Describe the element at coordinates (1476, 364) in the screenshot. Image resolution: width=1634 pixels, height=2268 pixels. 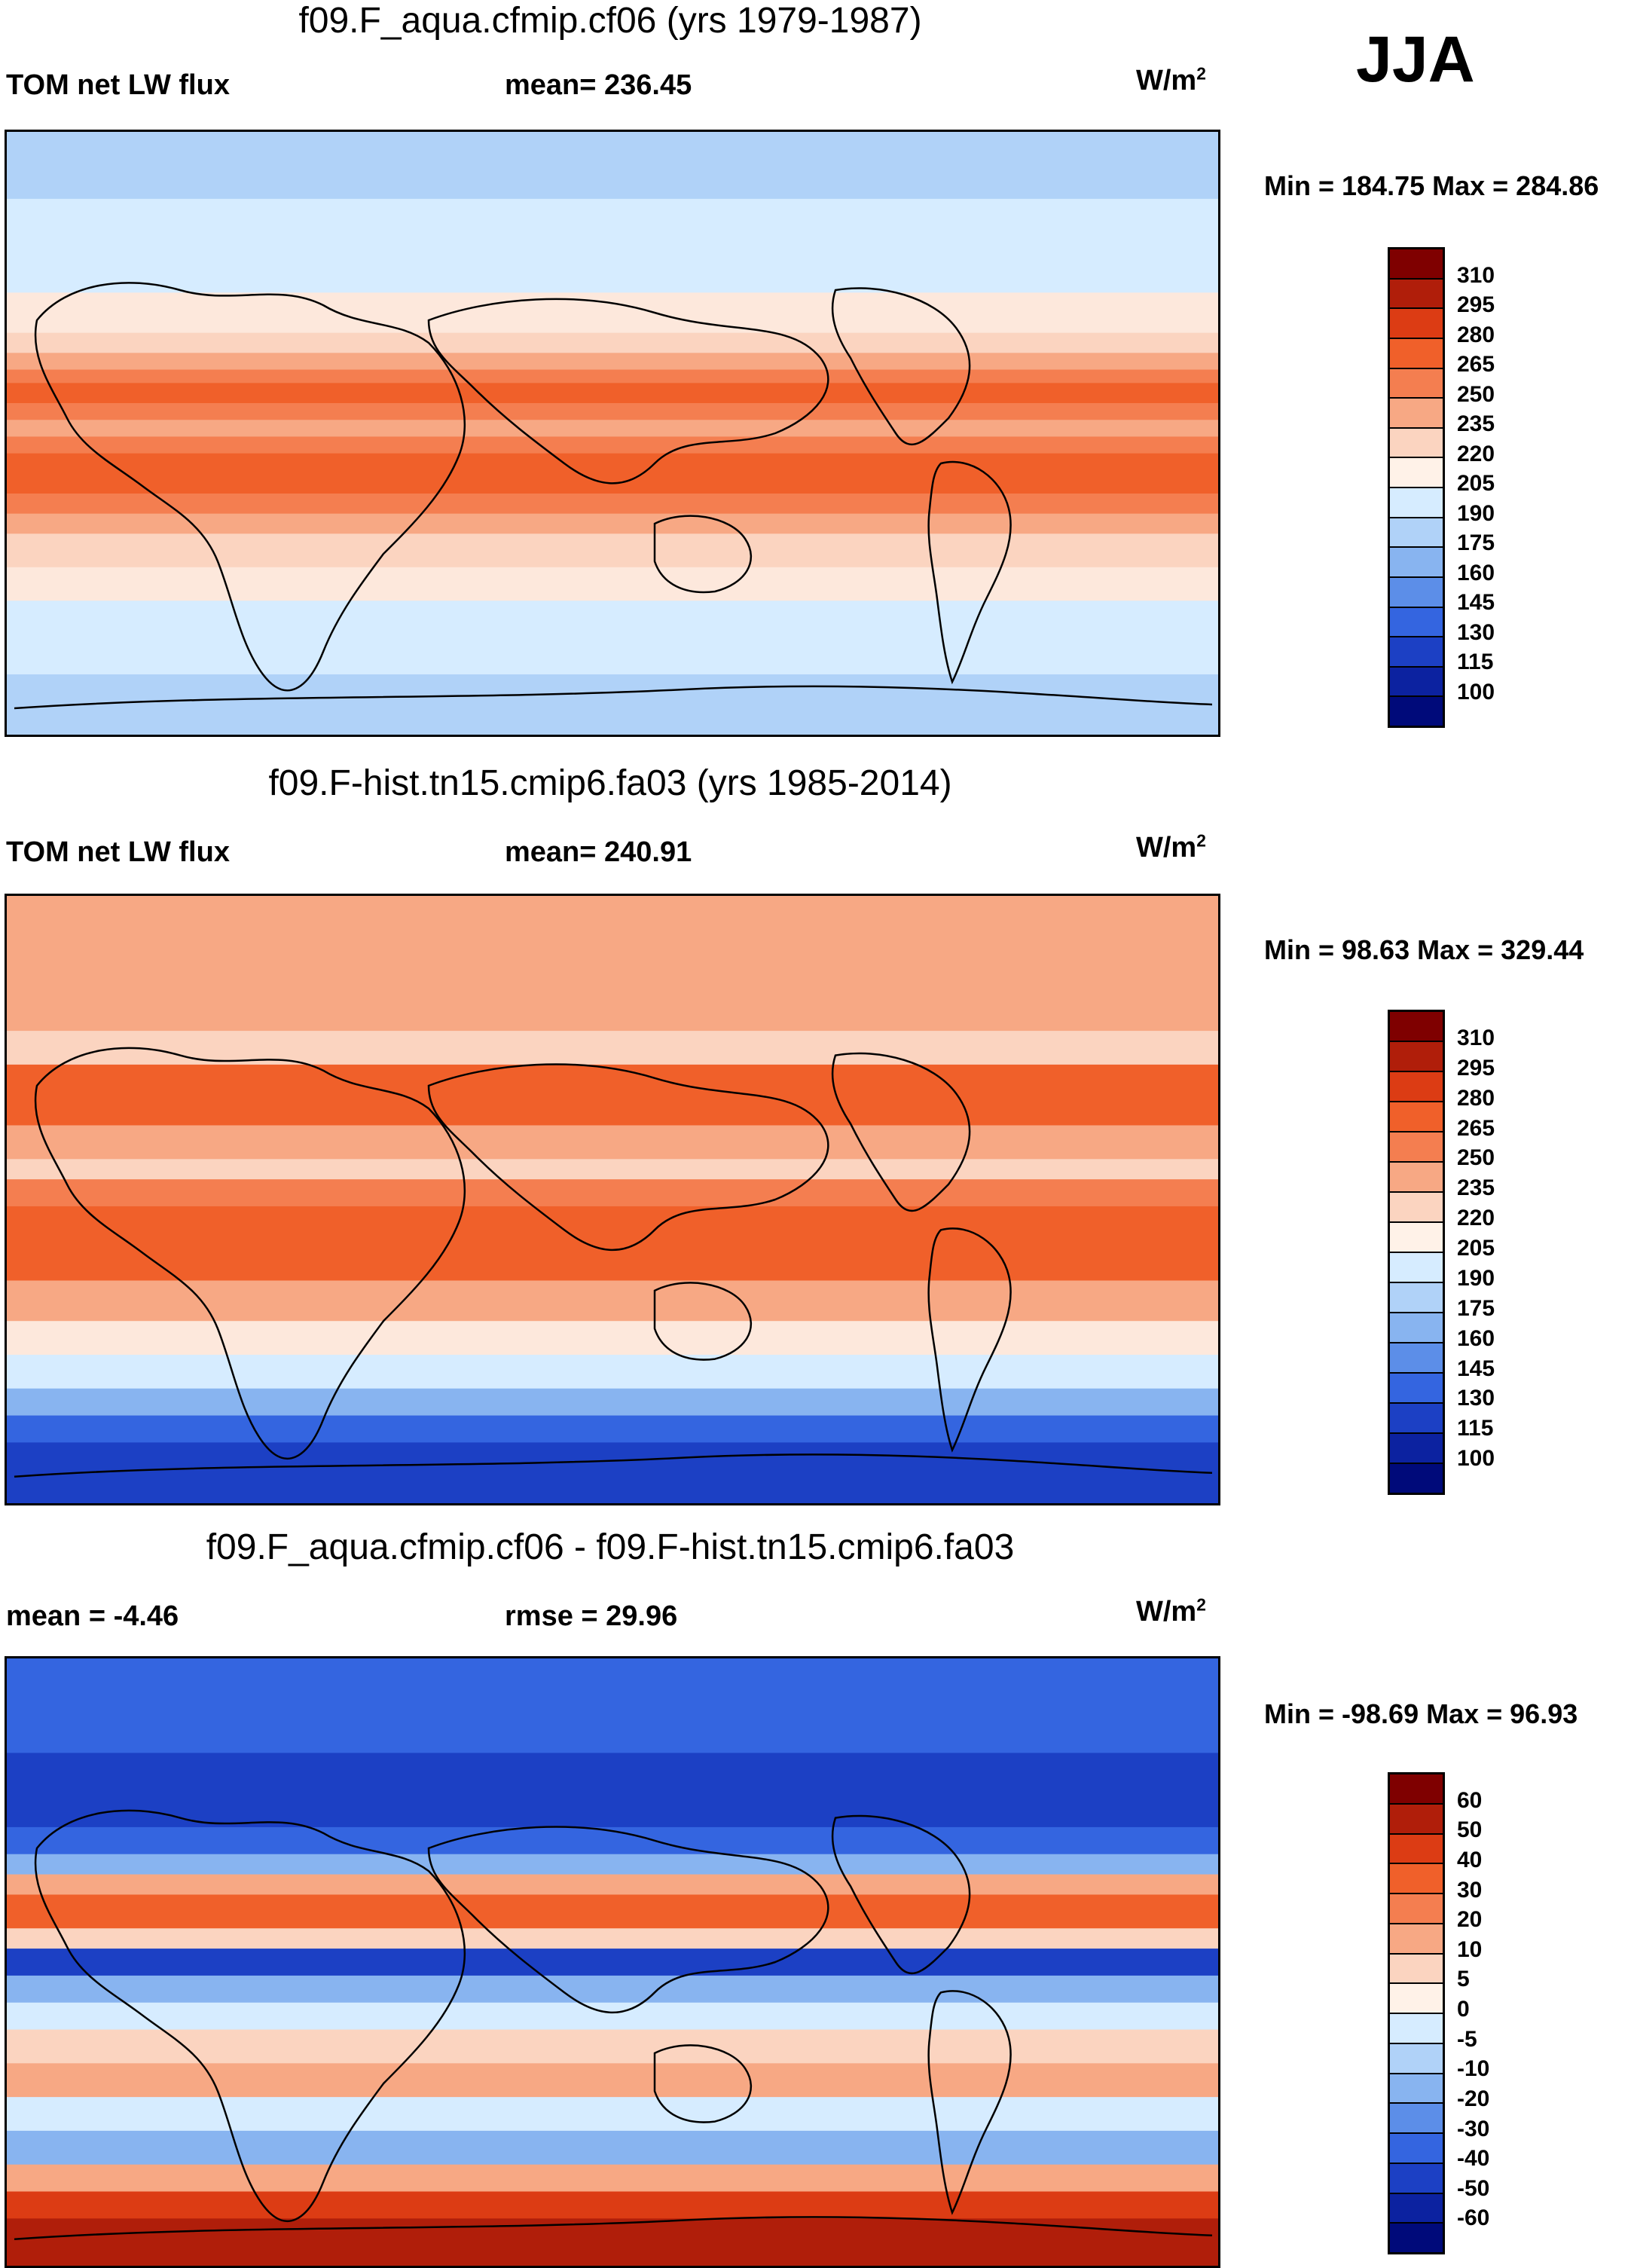
I see `colorbar-tick-label: 265` at that location.